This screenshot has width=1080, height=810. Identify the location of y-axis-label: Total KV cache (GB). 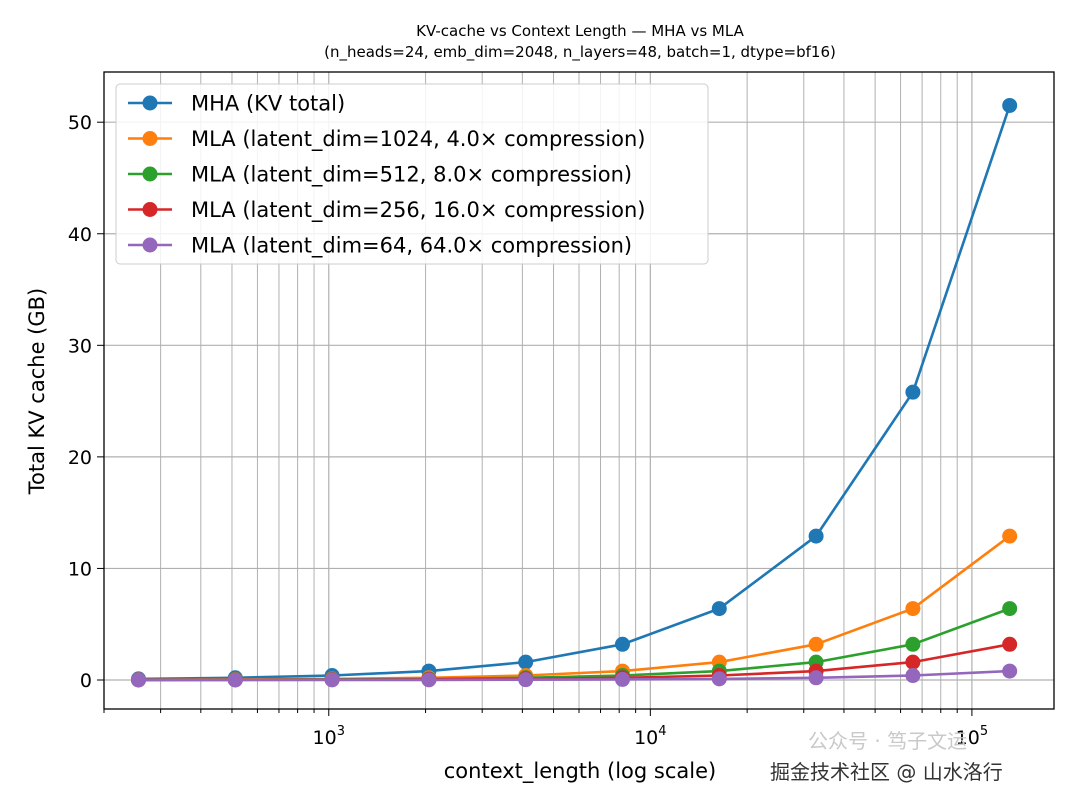
(37, 391).